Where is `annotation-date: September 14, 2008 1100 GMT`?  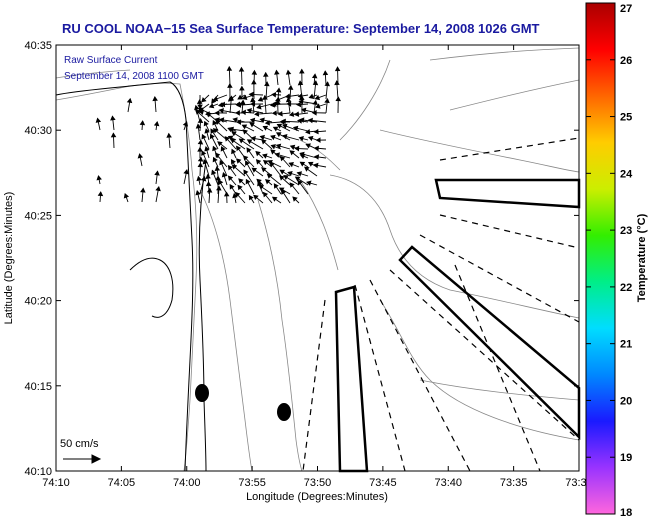
annotation-date: September 14, 2008 1100 GMT is located at coordinates (134, 76).